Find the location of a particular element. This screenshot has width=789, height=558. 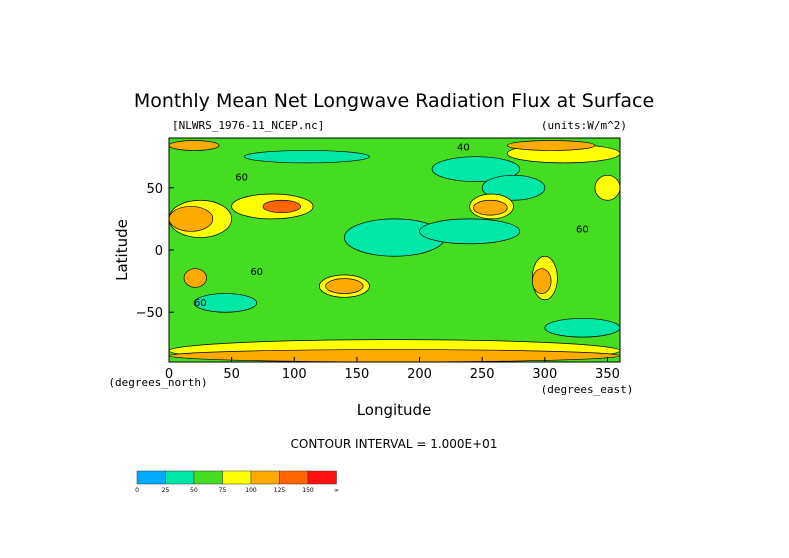

y-tick-label: 0 is located at coordinates (159, 251).